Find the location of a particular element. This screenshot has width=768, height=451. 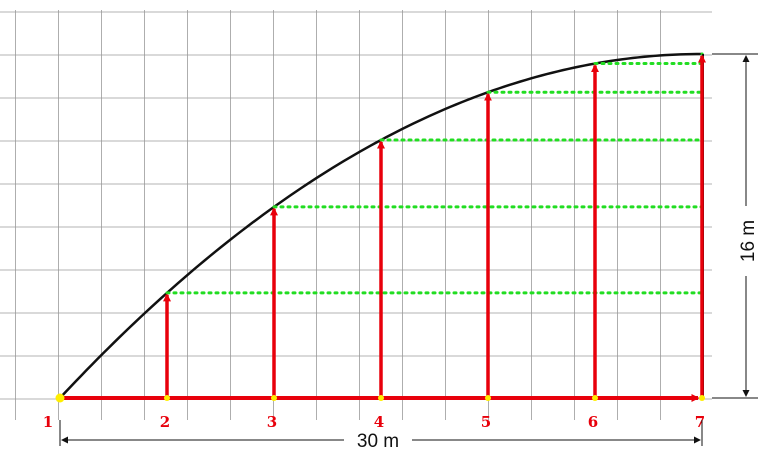

span-label-bg is located at coordinates (378, 440).